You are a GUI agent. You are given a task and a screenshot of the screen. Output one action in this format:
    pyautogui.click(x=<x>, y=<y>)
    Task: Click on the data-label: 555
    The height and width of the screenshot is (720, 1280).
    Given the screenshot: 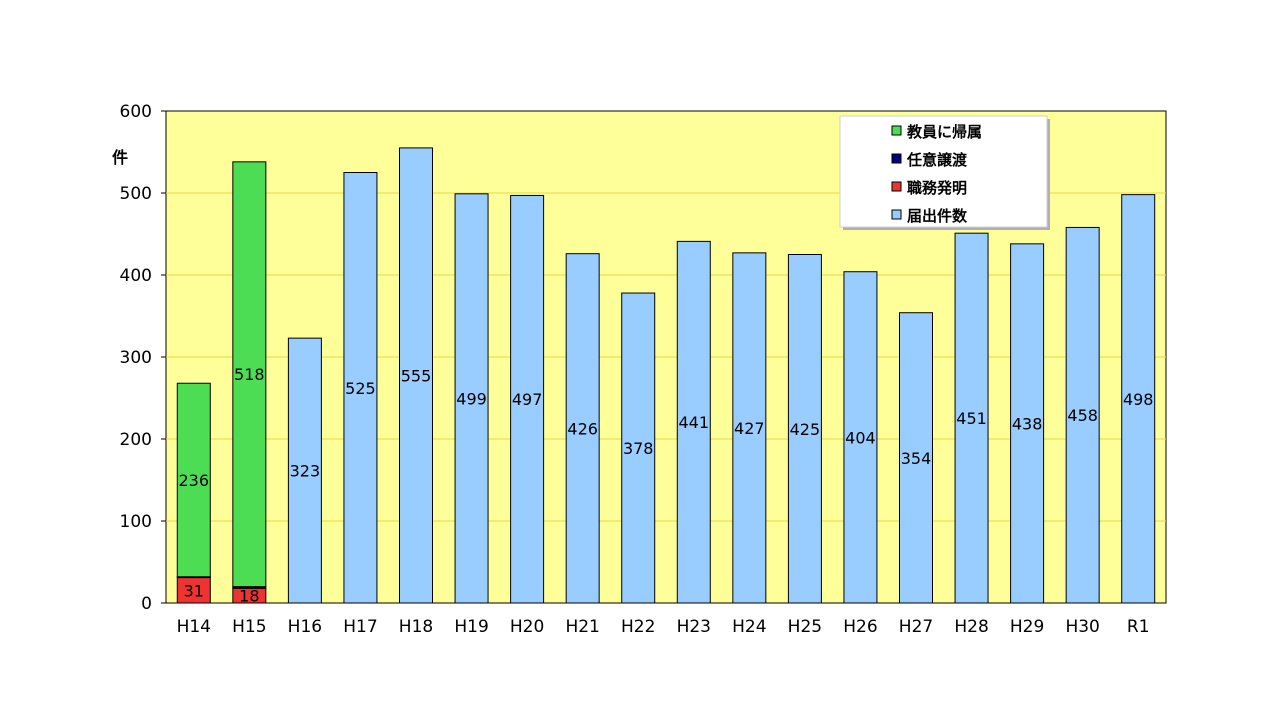 What is the action you would take?
    pyautogui.click(x=416, y=375)
    